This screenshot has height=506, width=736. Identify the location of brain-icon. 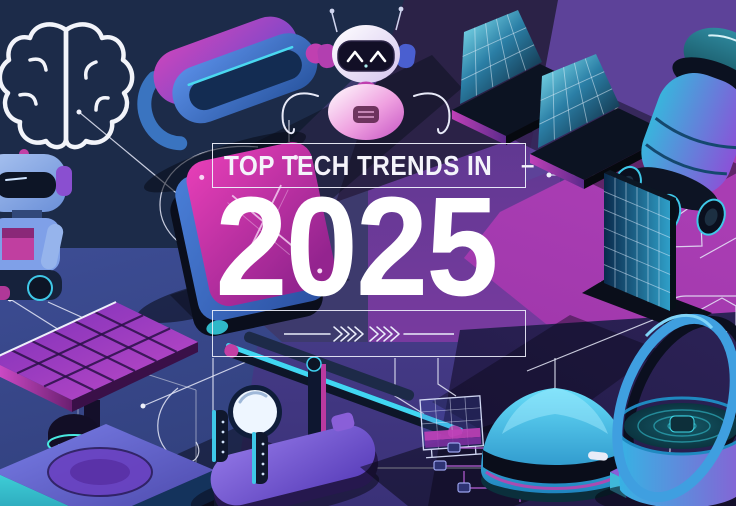
(67, 86).